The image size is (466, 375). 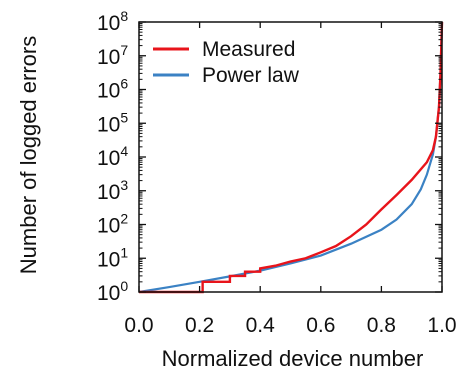 What do you see at coordinates (28, 155) in the screenshot?
I see `y-axis-title: Number of logged errors` at bounding box center [28, 155].